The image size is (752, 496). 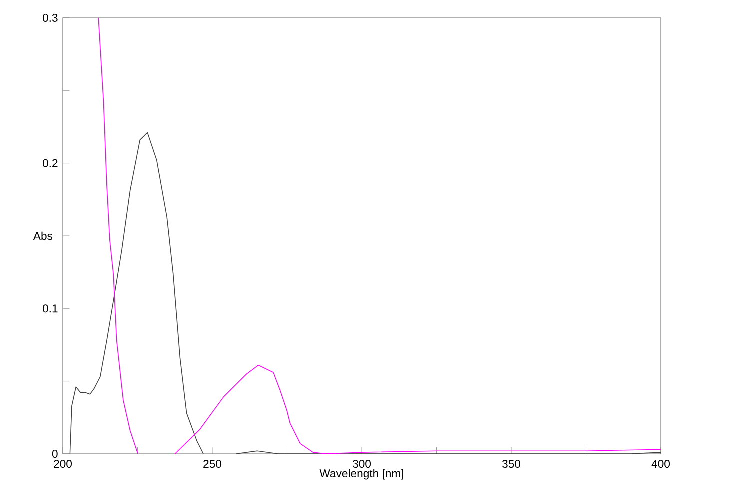 I want to click on x-tick-label: 350, so click(x=511, y=464).